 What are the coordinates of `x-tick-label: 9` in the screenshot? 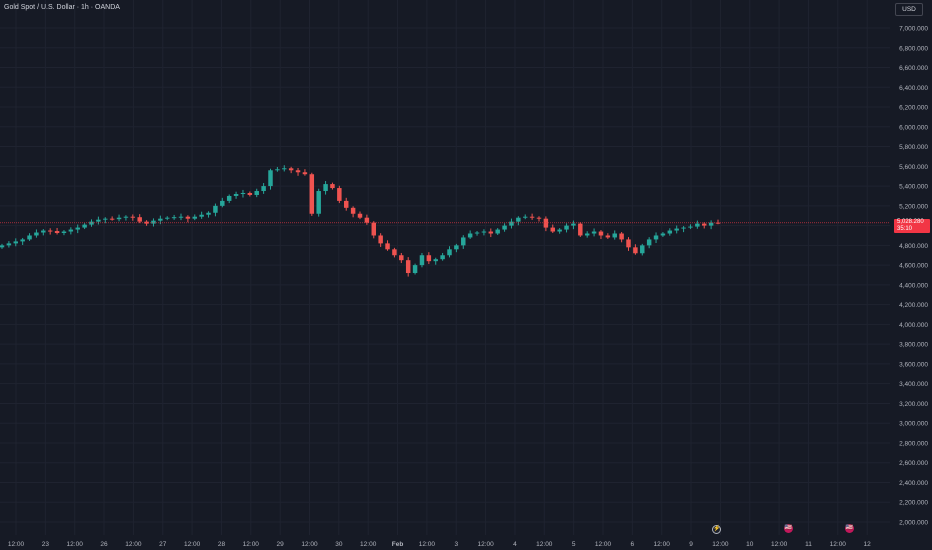 It's located at (691, 544).